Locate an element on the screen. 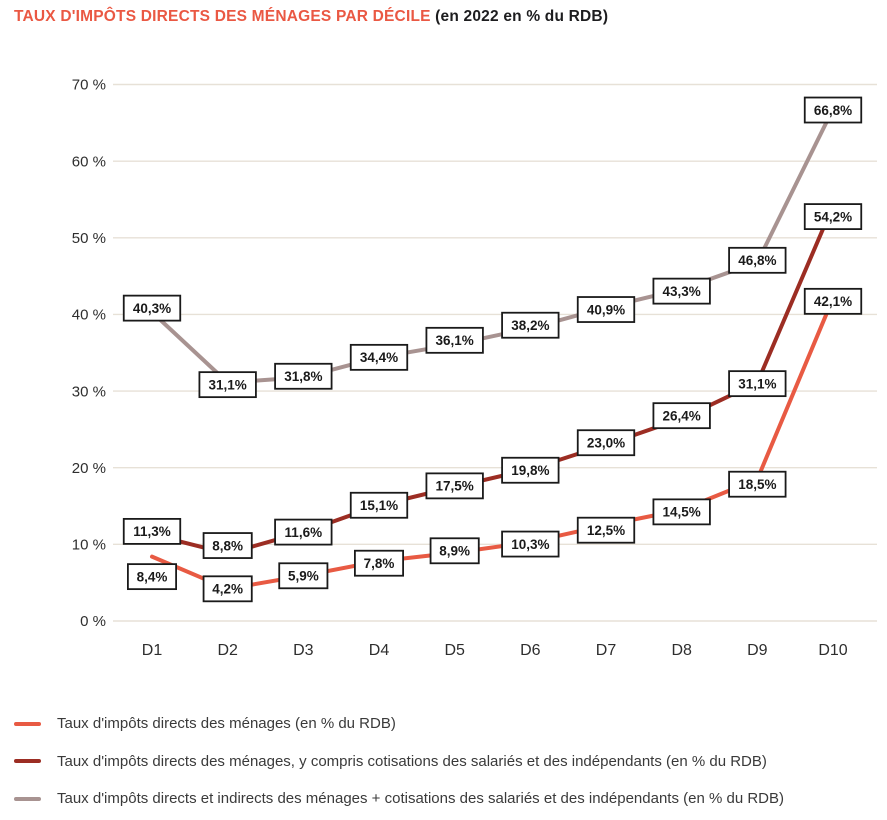 The height and width of the screenshot is (820, 887). data-label-value: 8,4% is located at coordinates (152, 576).